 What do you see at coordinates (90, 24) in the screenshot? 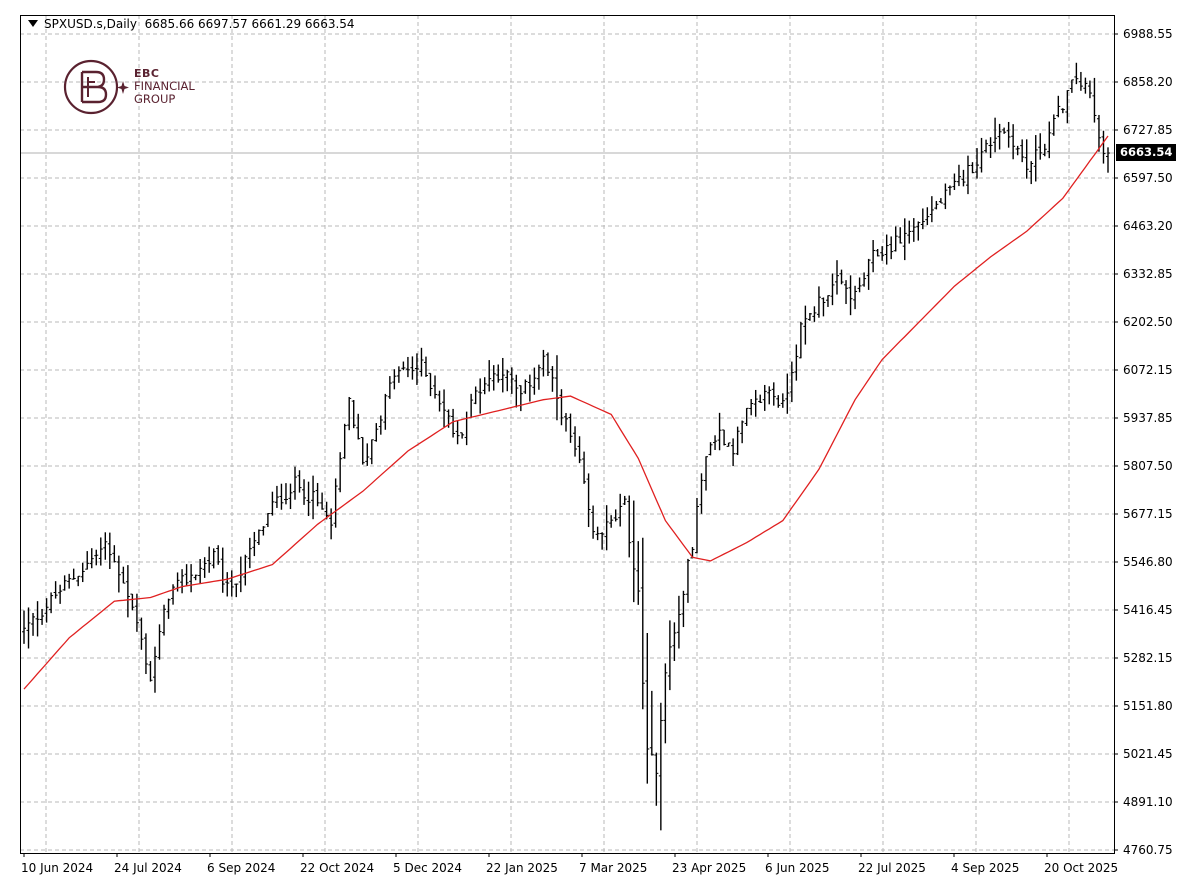
I see `symbol-label: SPXUSD.s,Daily` at bounding box center [90, 24].